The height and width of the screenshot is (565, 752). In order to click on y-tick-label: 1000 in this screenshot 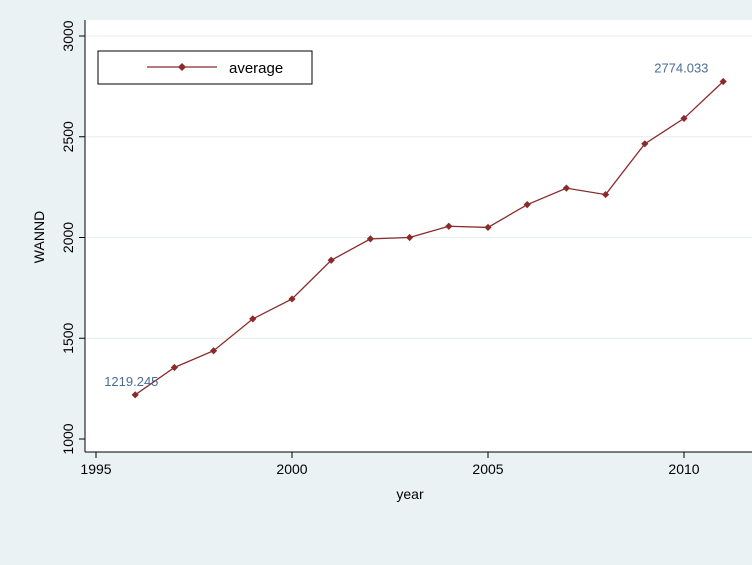, I will do `click(68, 438)`.